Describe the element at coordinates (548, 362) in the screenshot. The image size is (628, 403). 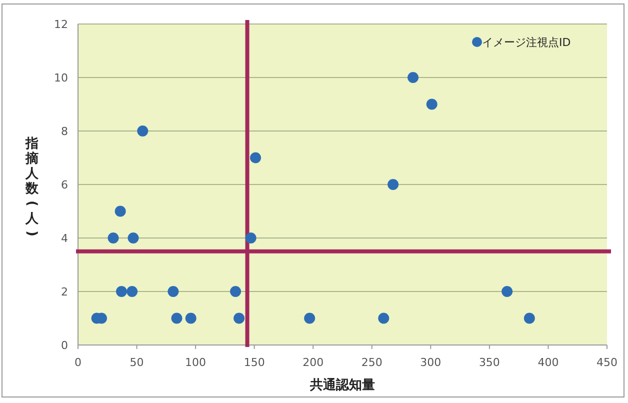
I see `x-tick-label: 400` at that location.